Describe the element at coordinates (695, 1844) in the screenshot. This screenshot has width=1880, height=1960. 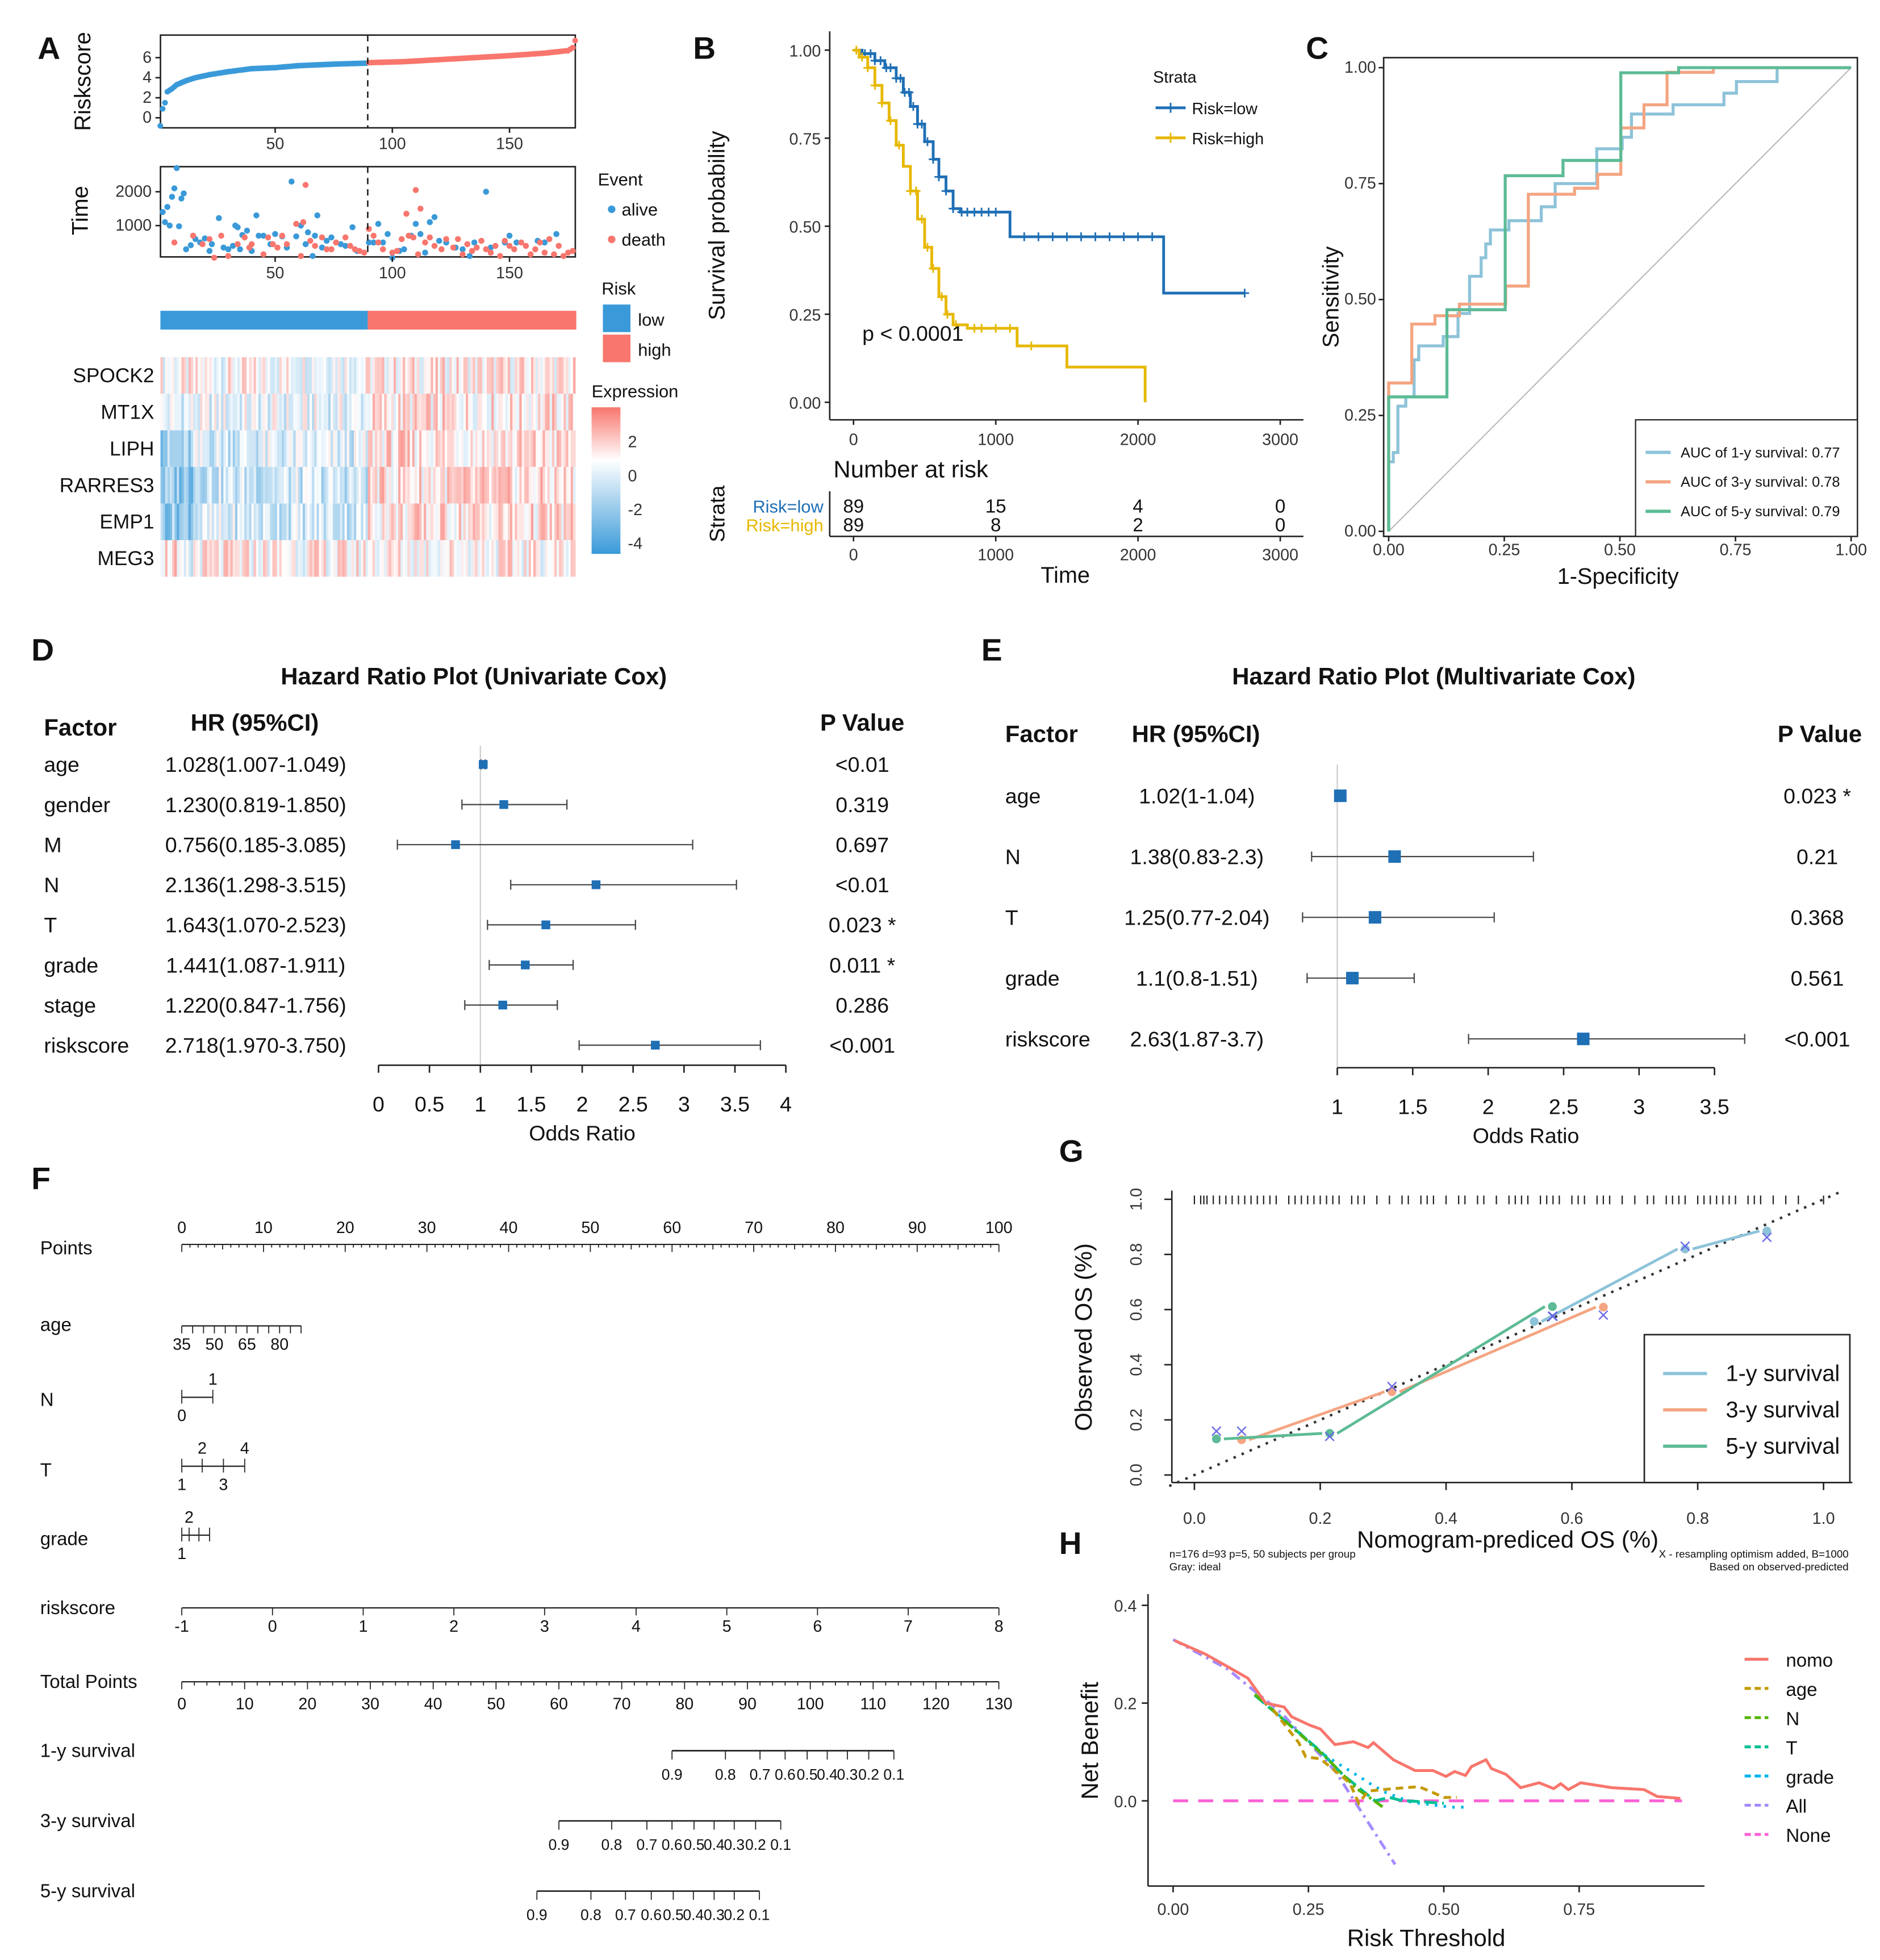
I see `survival-tick-label: 0.5` at that location.